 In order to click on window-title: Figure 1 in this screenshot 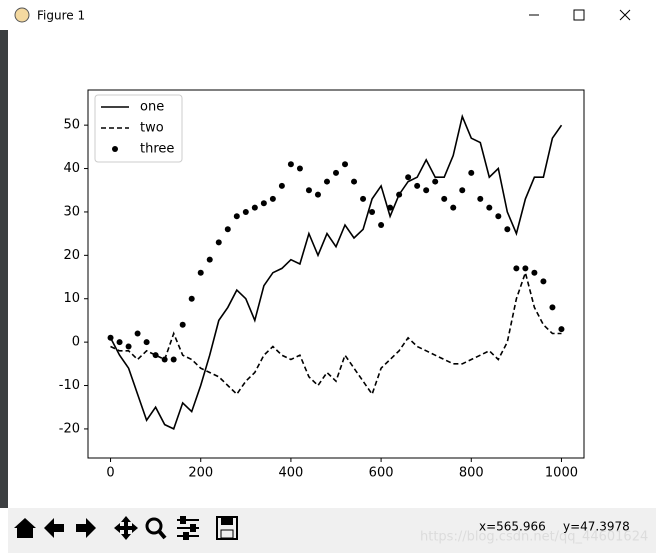, I will do `click(61, 16)`.